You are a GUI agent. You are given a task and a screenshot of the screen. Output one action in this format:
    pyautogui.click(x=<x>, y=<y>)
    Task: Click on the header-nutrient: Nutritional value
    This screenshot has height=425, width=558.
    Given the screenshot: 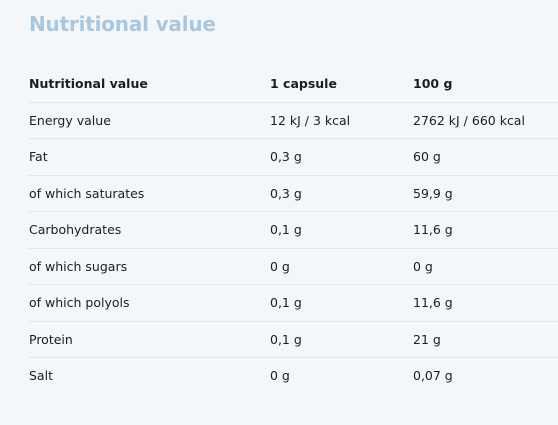 What is the action you would take?
    pyautogui.click(x=88, y=83)
    